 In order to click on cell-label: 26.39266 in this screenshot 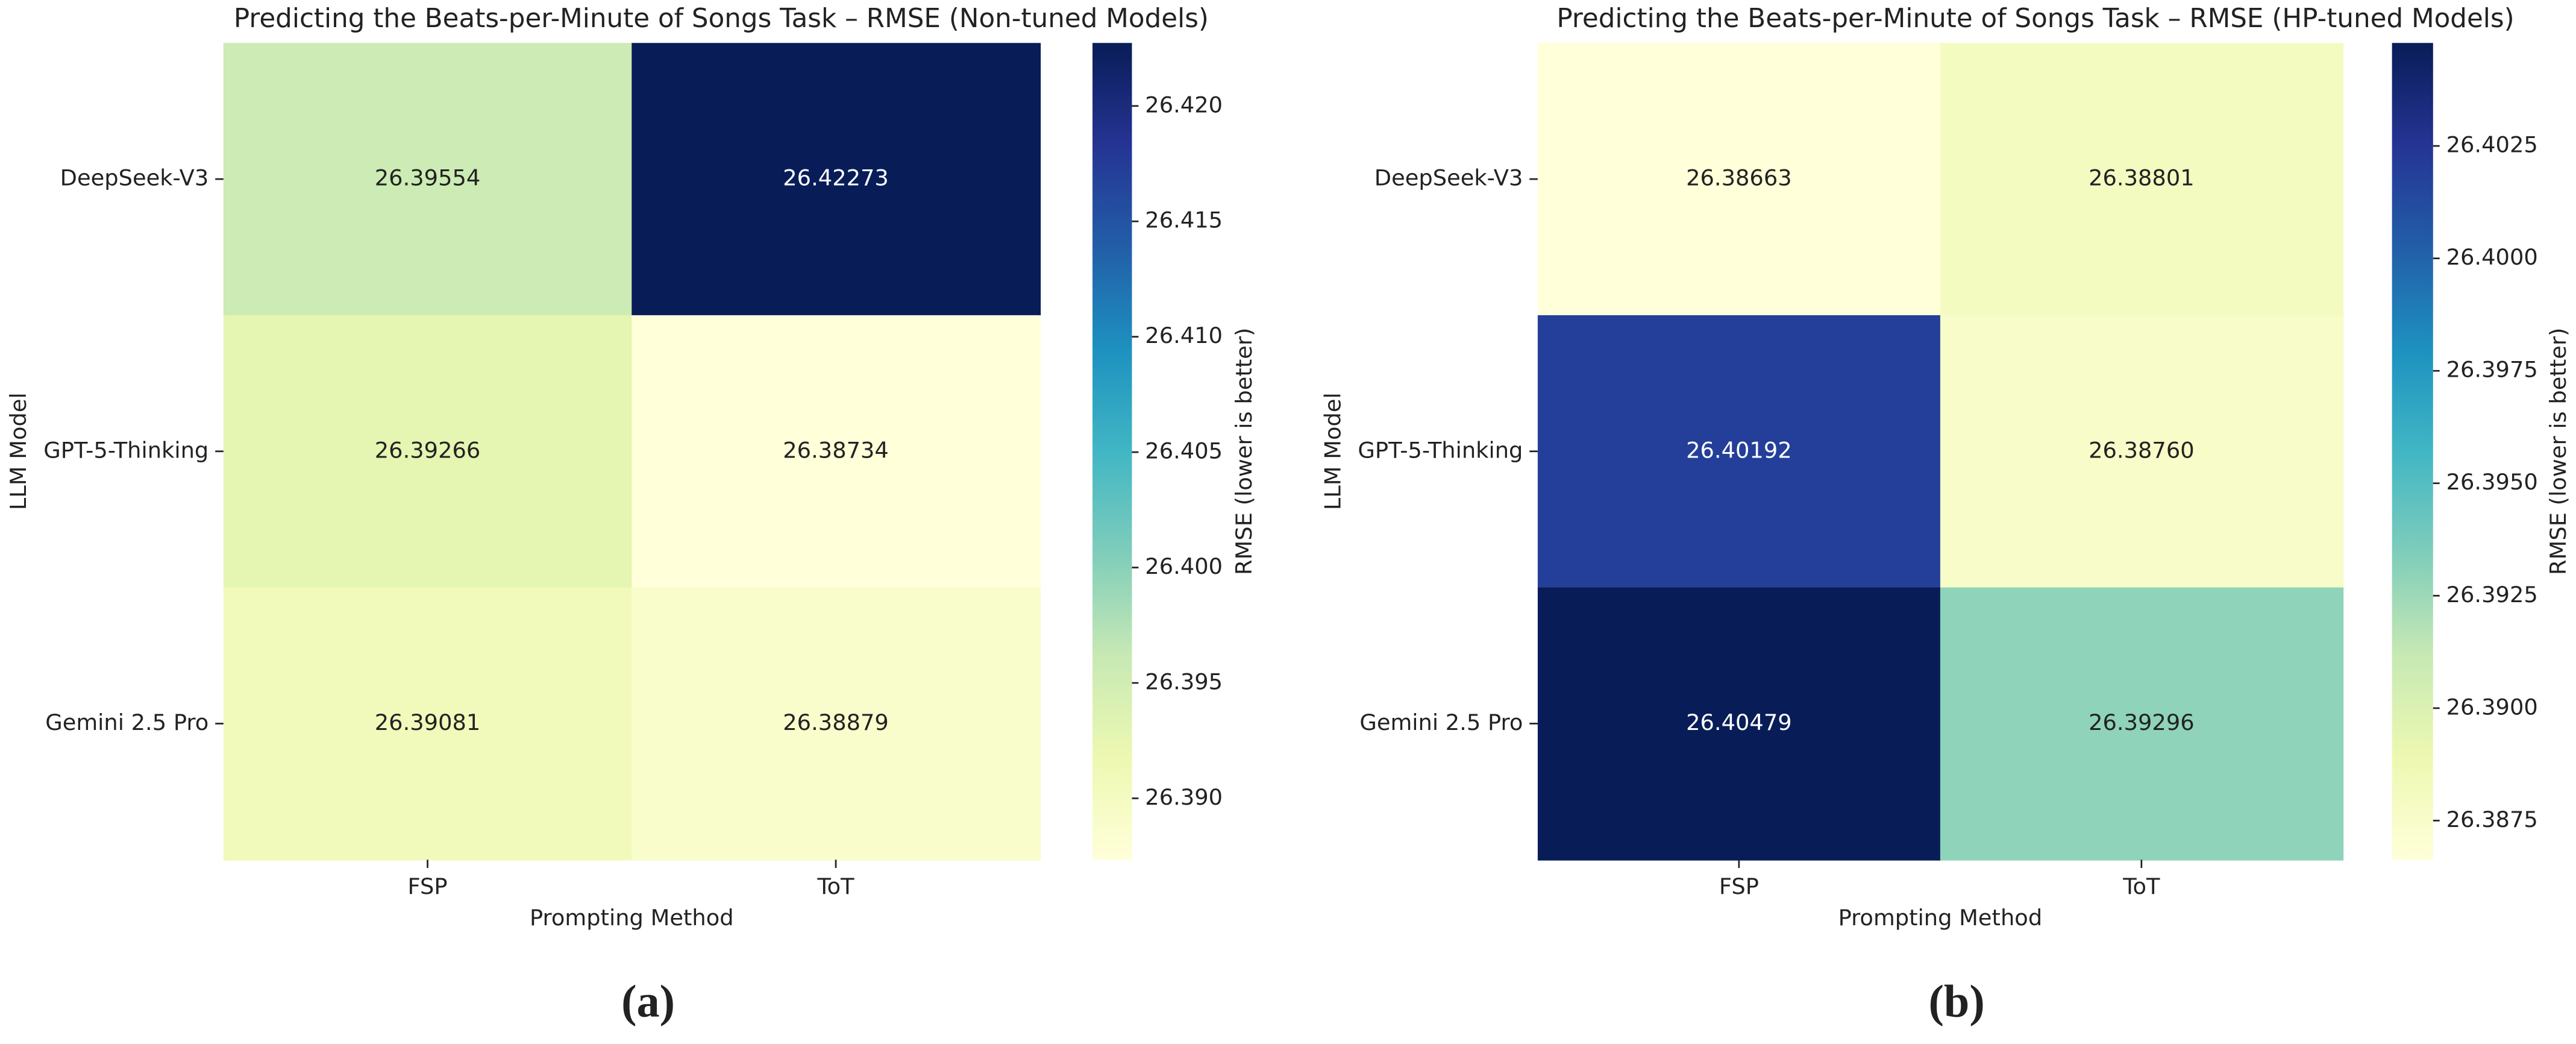, I will do `click(428, 450)`.